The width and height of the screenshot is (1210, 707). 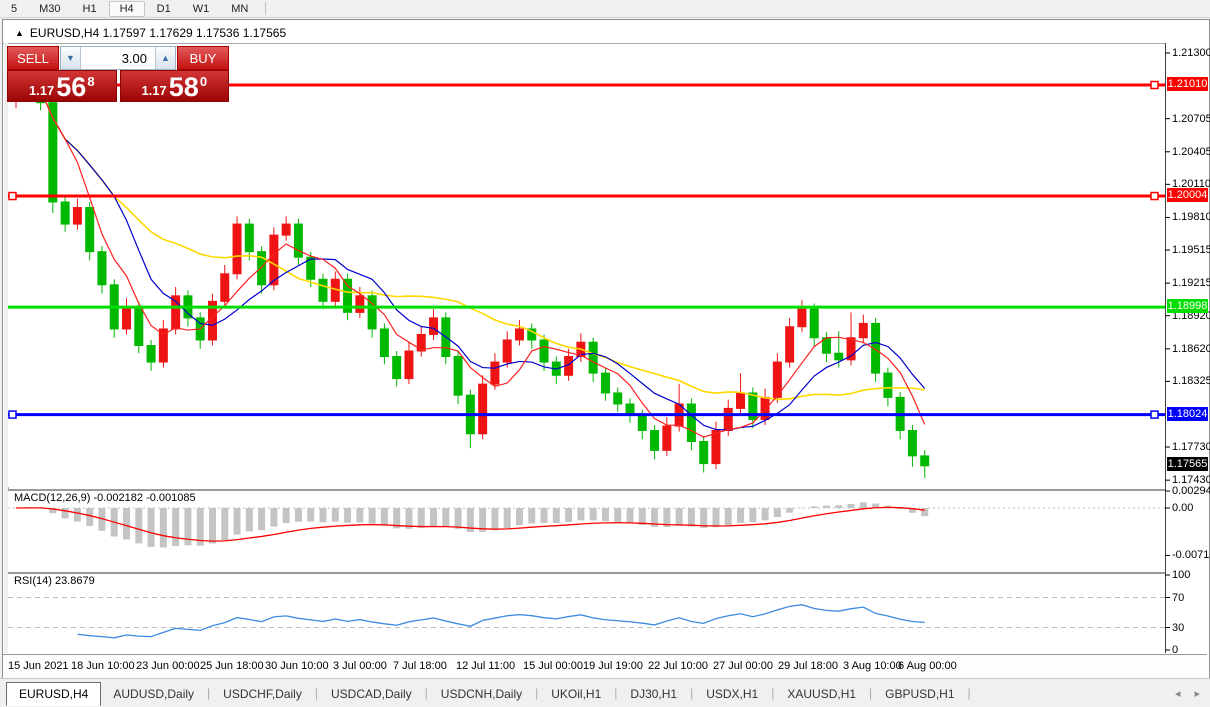 I want to click on time-tick-label: 3 Aug 10:00, so click(x=872, y=666).